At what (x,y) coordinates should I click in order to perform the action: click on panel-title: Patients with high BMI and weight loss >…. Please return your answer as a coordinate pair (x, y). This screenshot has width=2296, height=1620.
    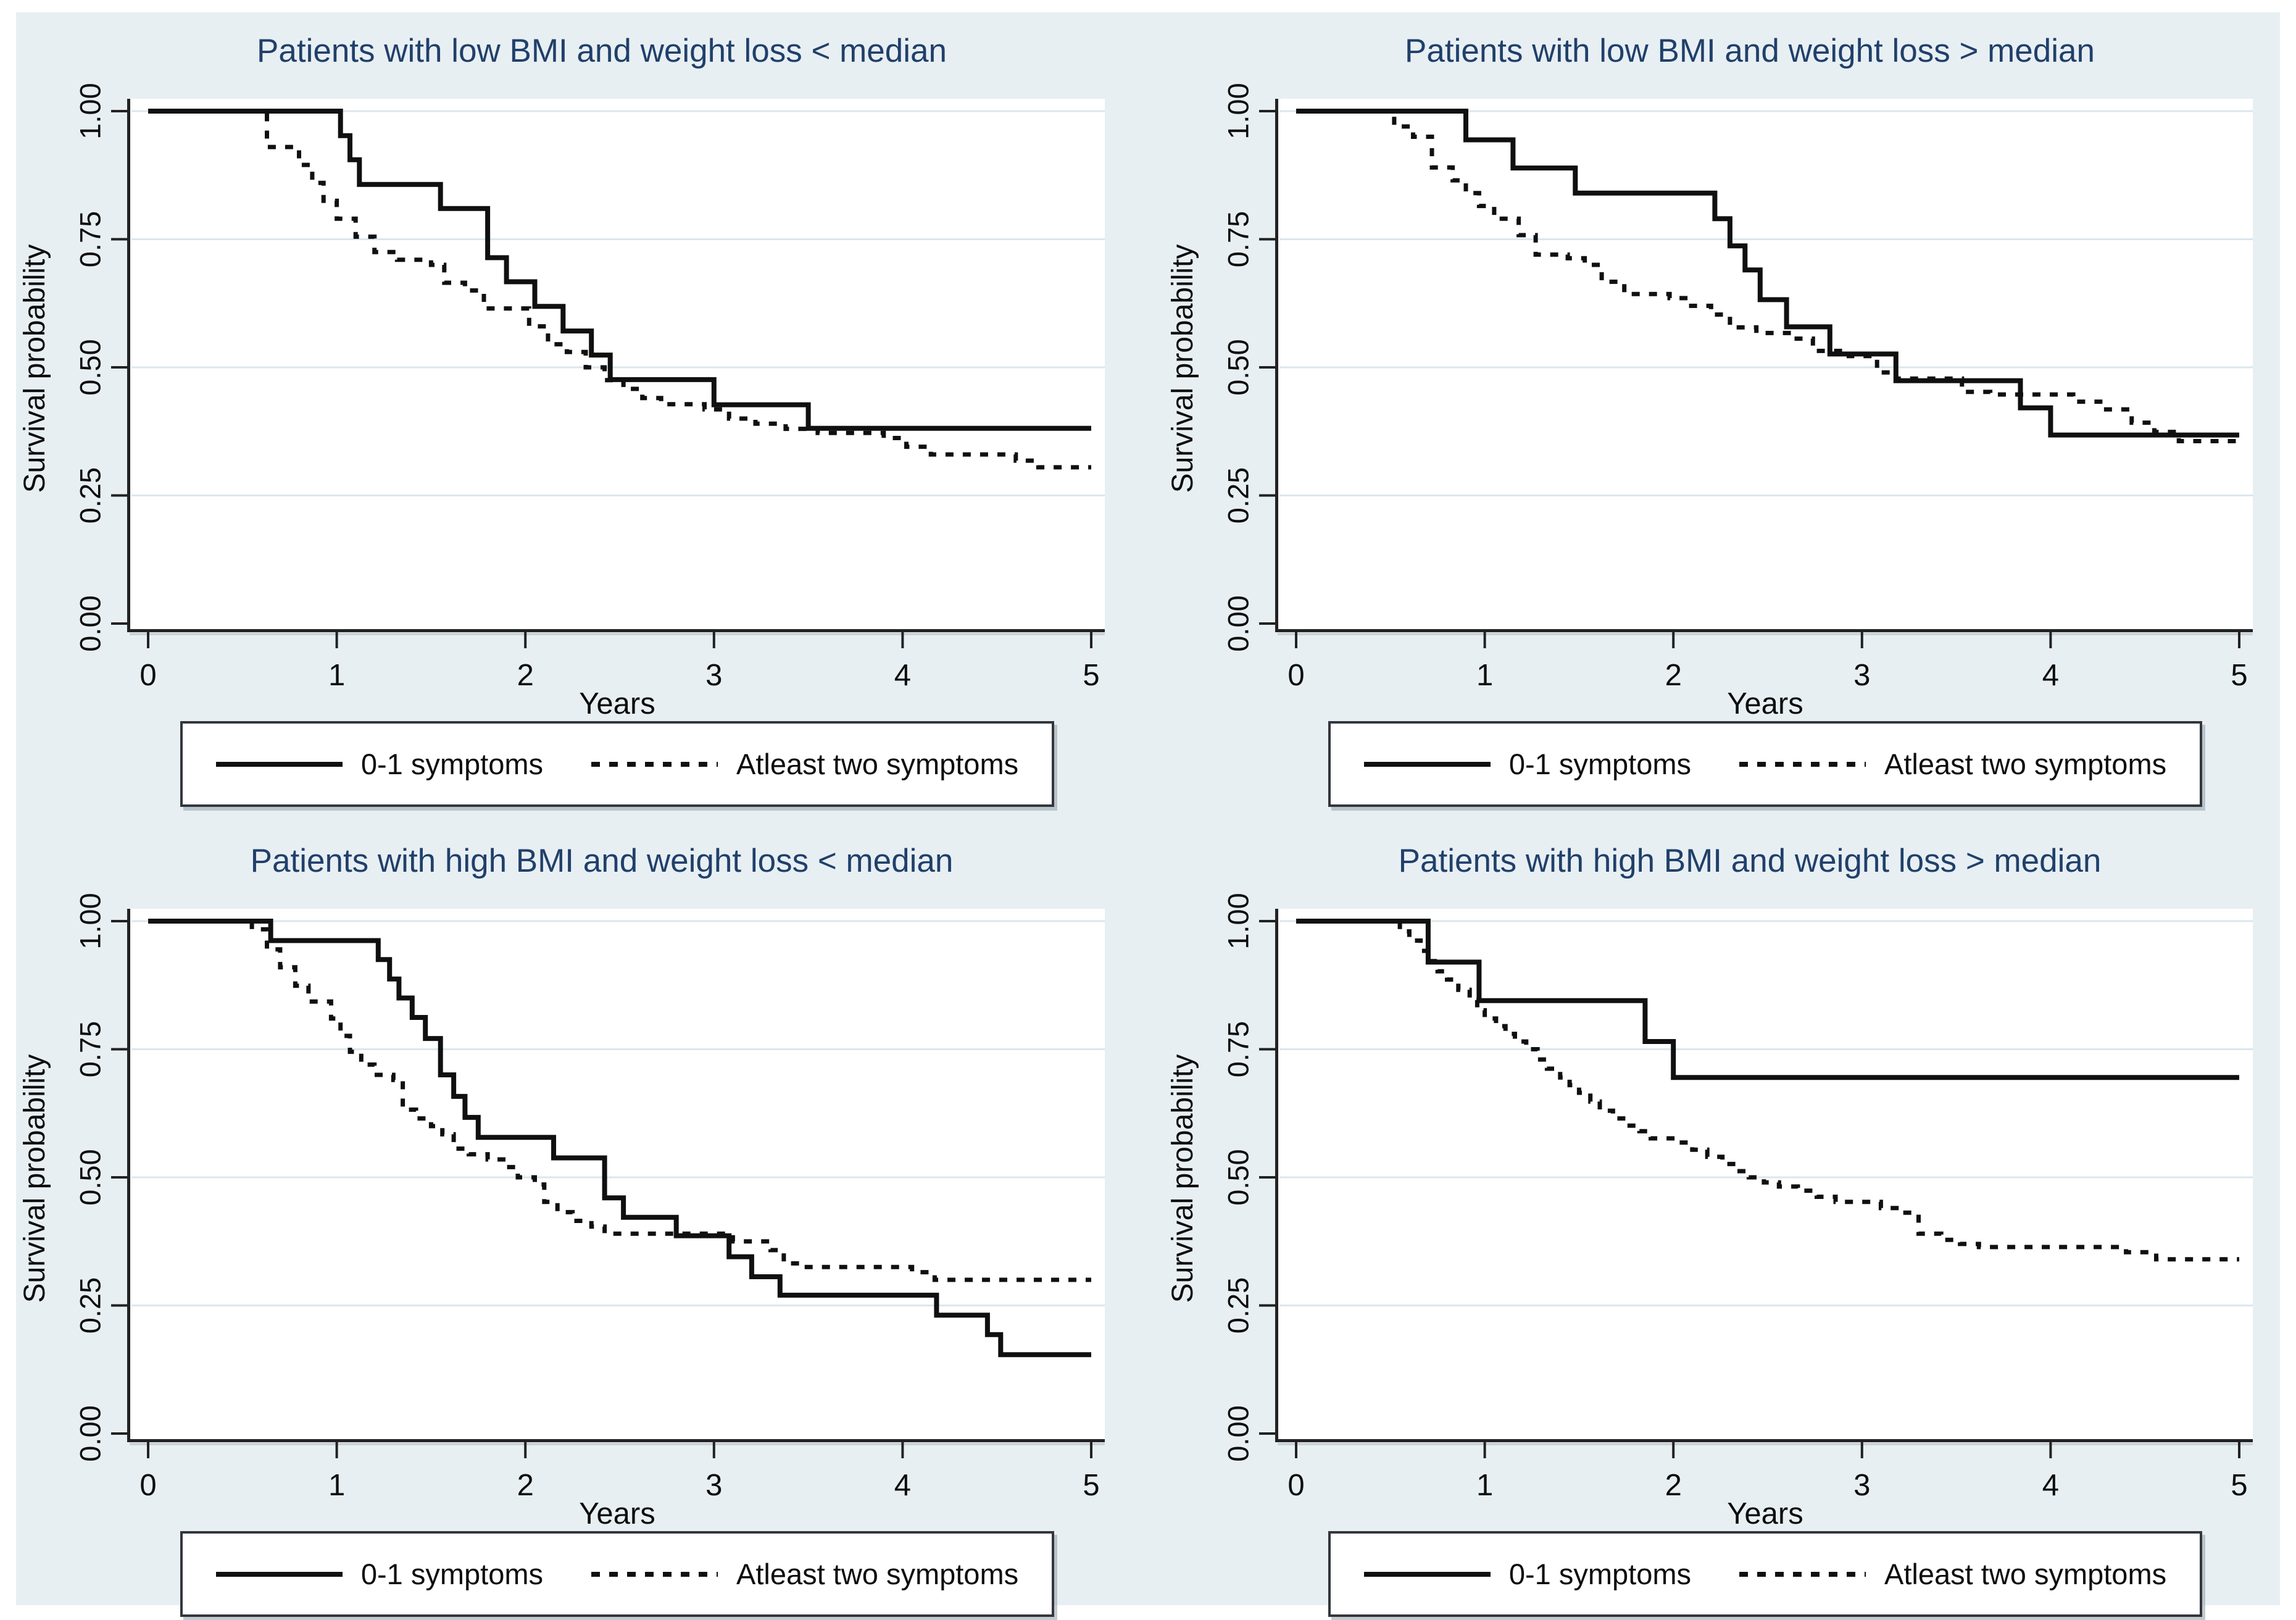
    Looking at the image, I should click on (1750, 861).